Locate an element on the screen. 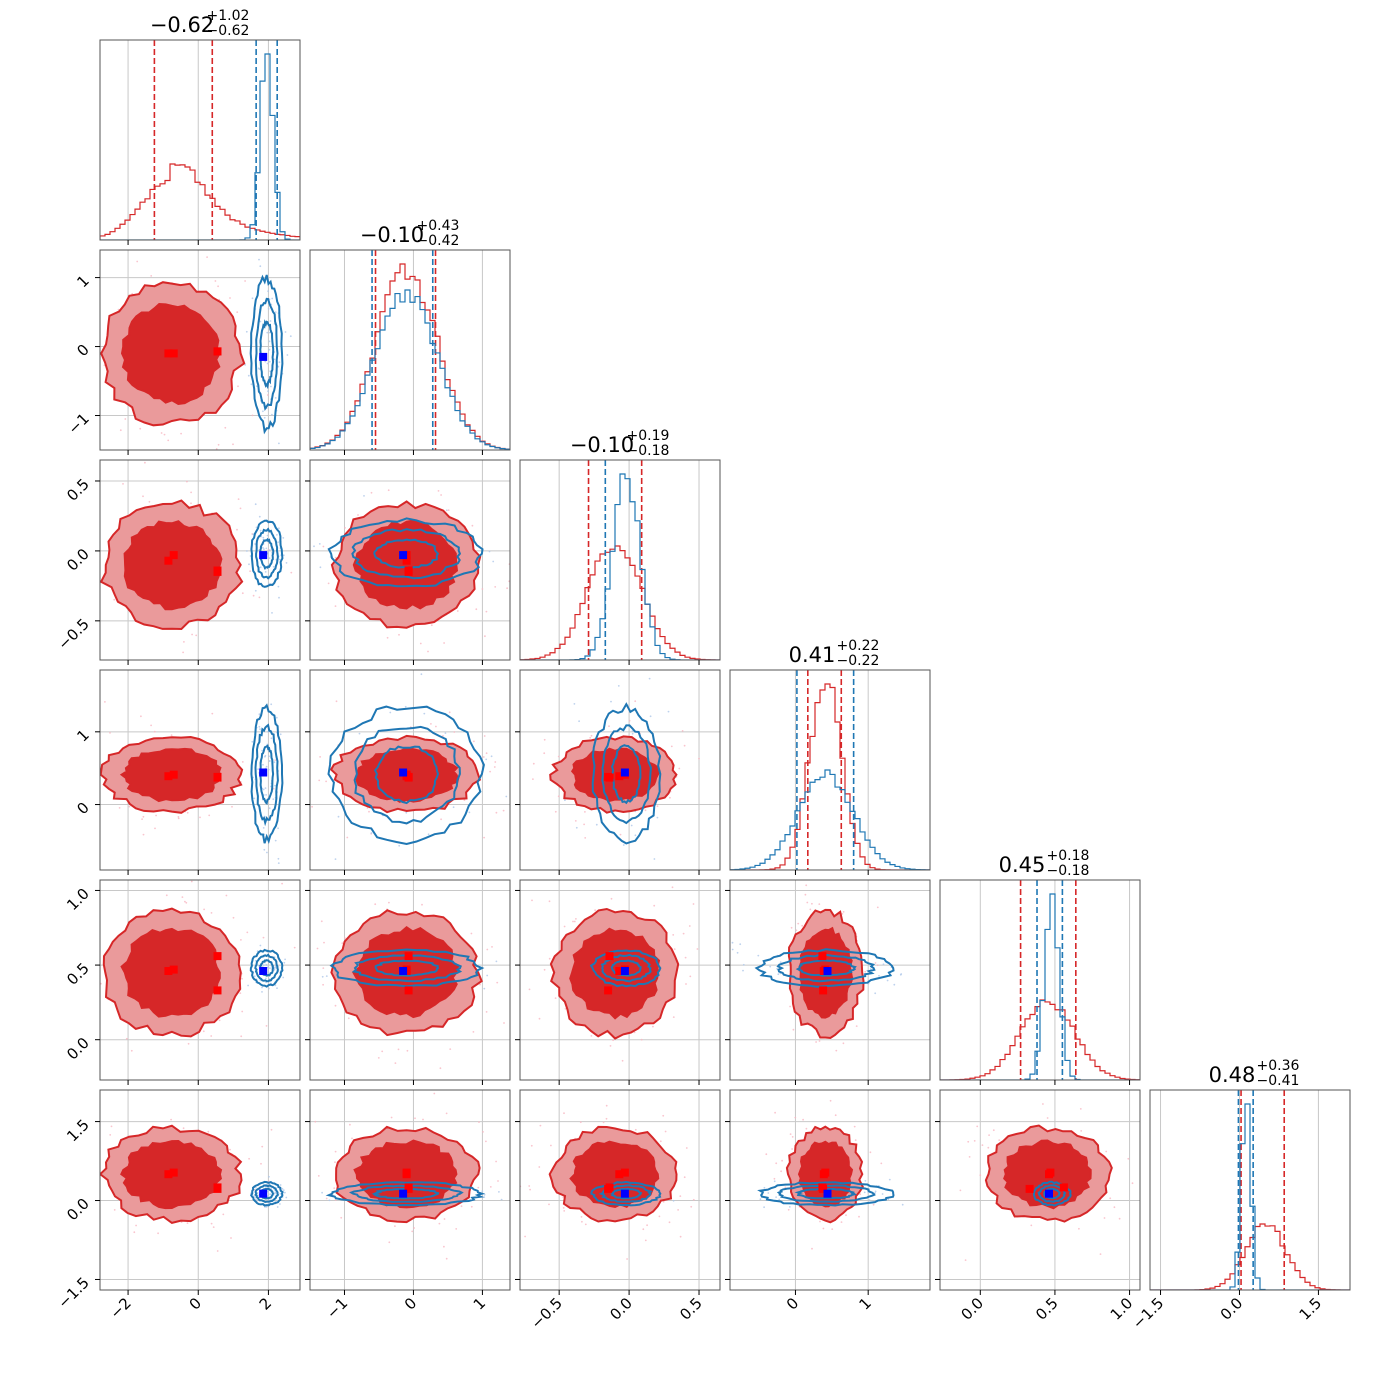  blue-marker is located at coordinates (624, 772).